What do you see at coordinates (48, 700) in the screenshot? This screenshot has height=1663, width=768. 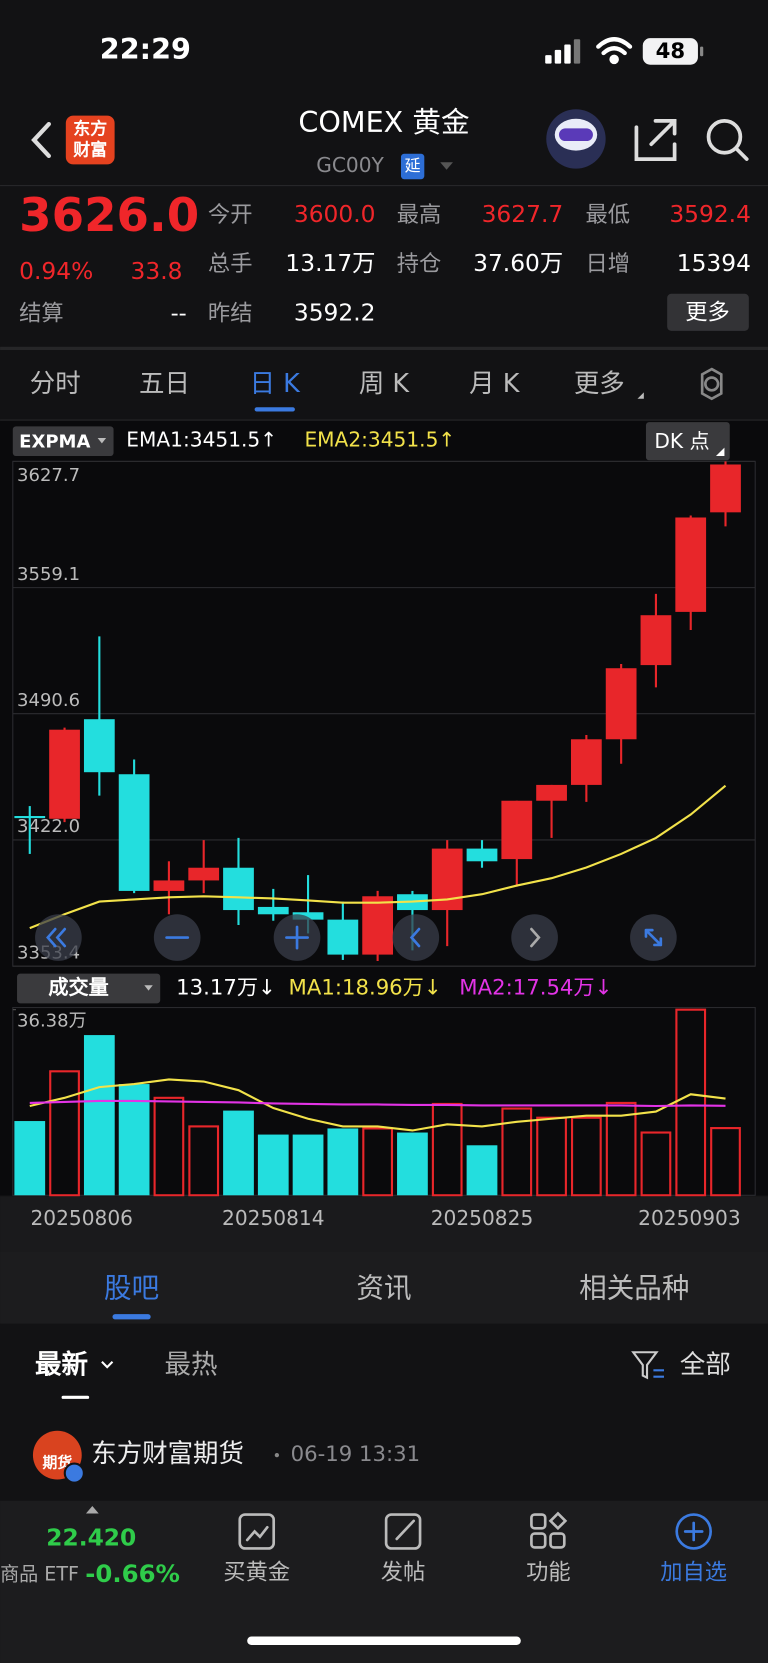 I see `y-tick-label: 3490.6` at bounding box center [48, 700].